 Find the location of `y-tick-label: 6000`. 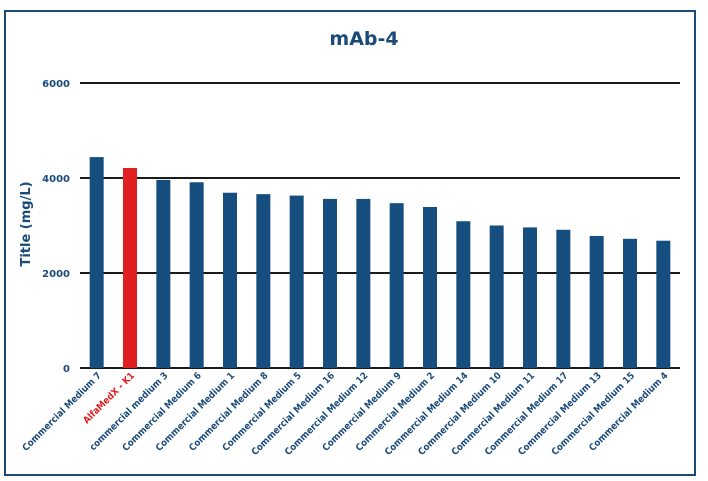

y-tick-label: 6000 is located at coordinates (56, 84).